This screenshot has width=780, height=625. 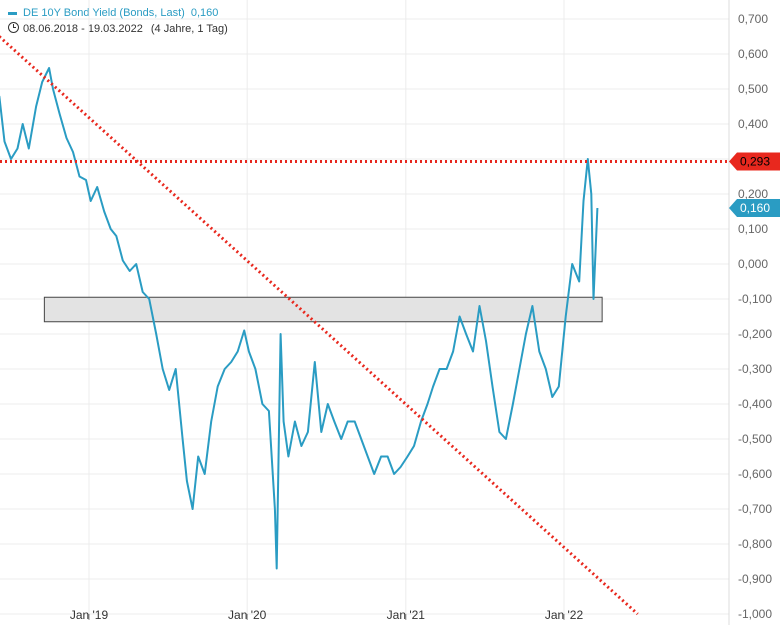 I want to click on x-tick-label: Jan '22, so click(x=564, y=615).